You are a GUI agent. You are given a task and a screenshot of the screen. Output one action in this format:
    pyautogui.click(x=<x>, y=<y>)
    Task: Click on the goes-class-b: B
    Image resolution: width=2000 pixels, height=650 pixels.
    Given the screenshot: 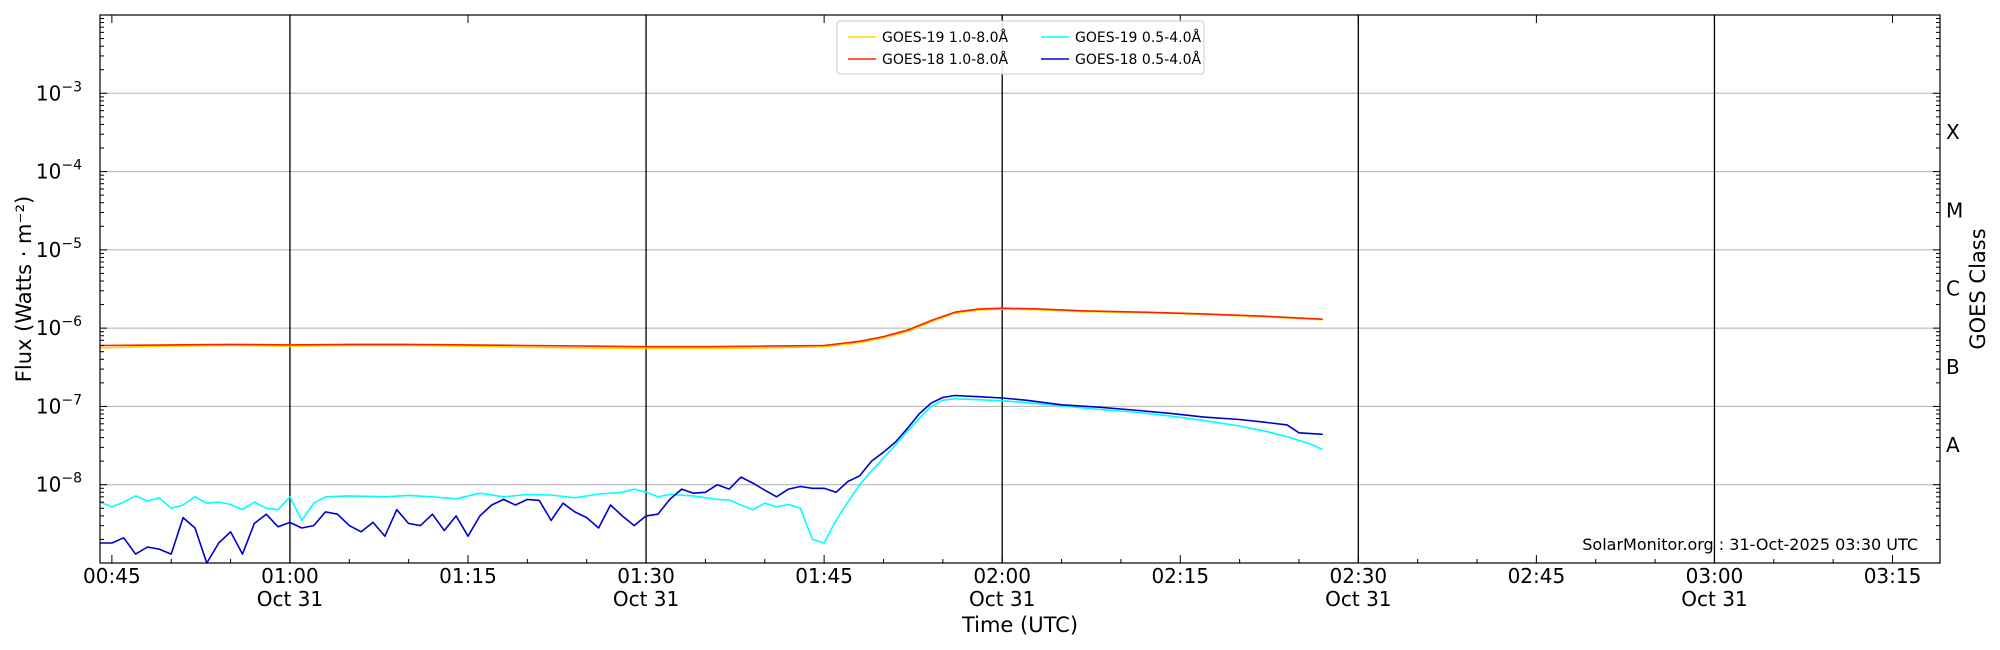 What is the action you would take?
    pyautogui.click(x=1953, y=367)
    